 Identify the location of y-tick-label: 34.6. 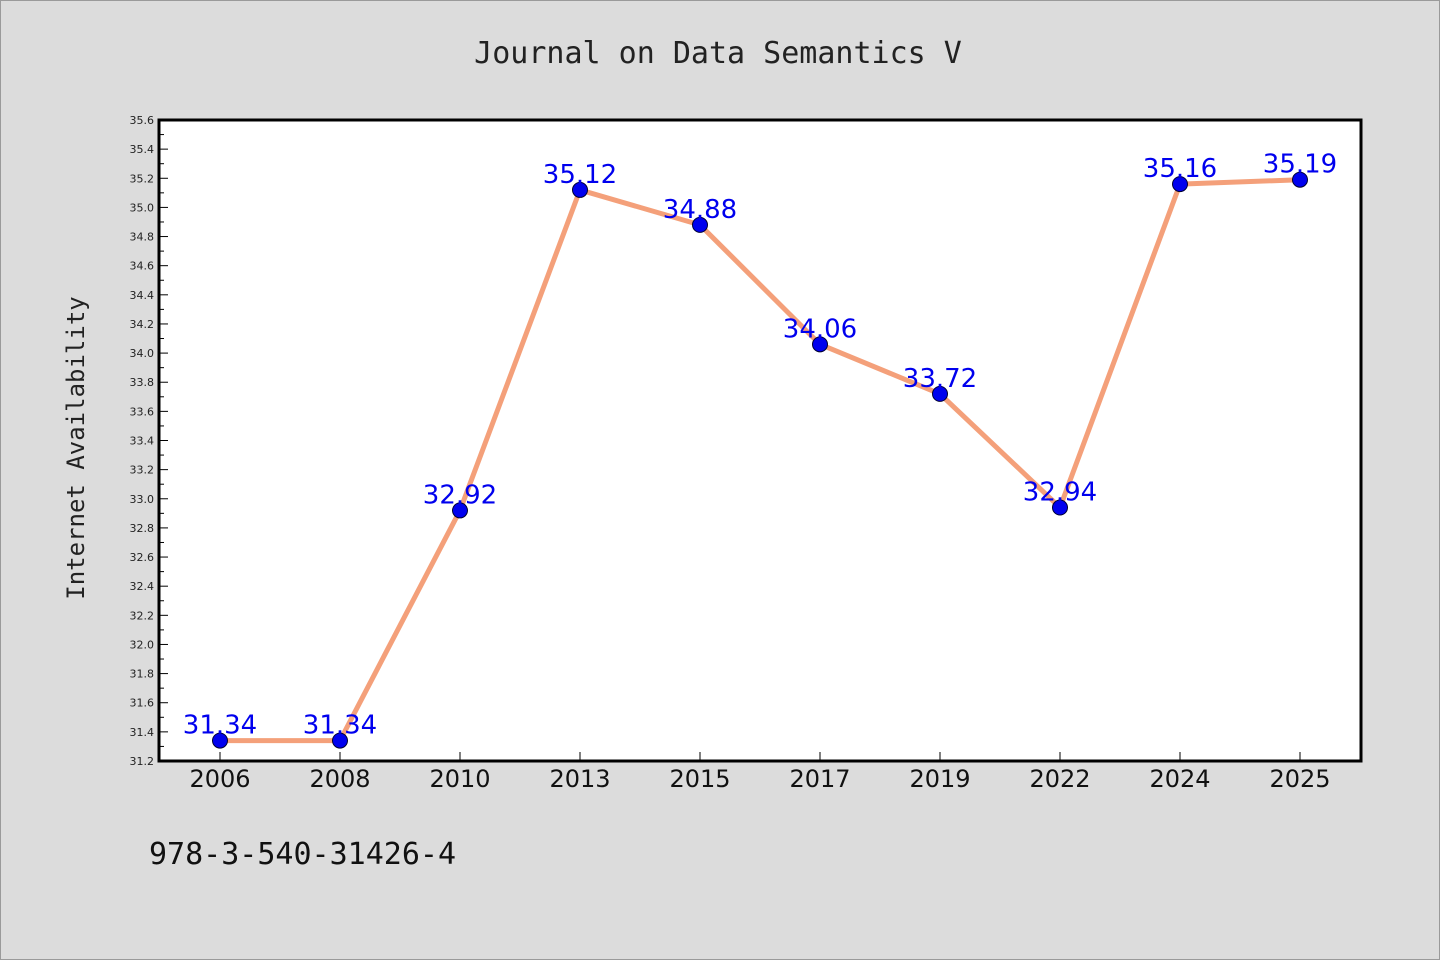
(142, 266).